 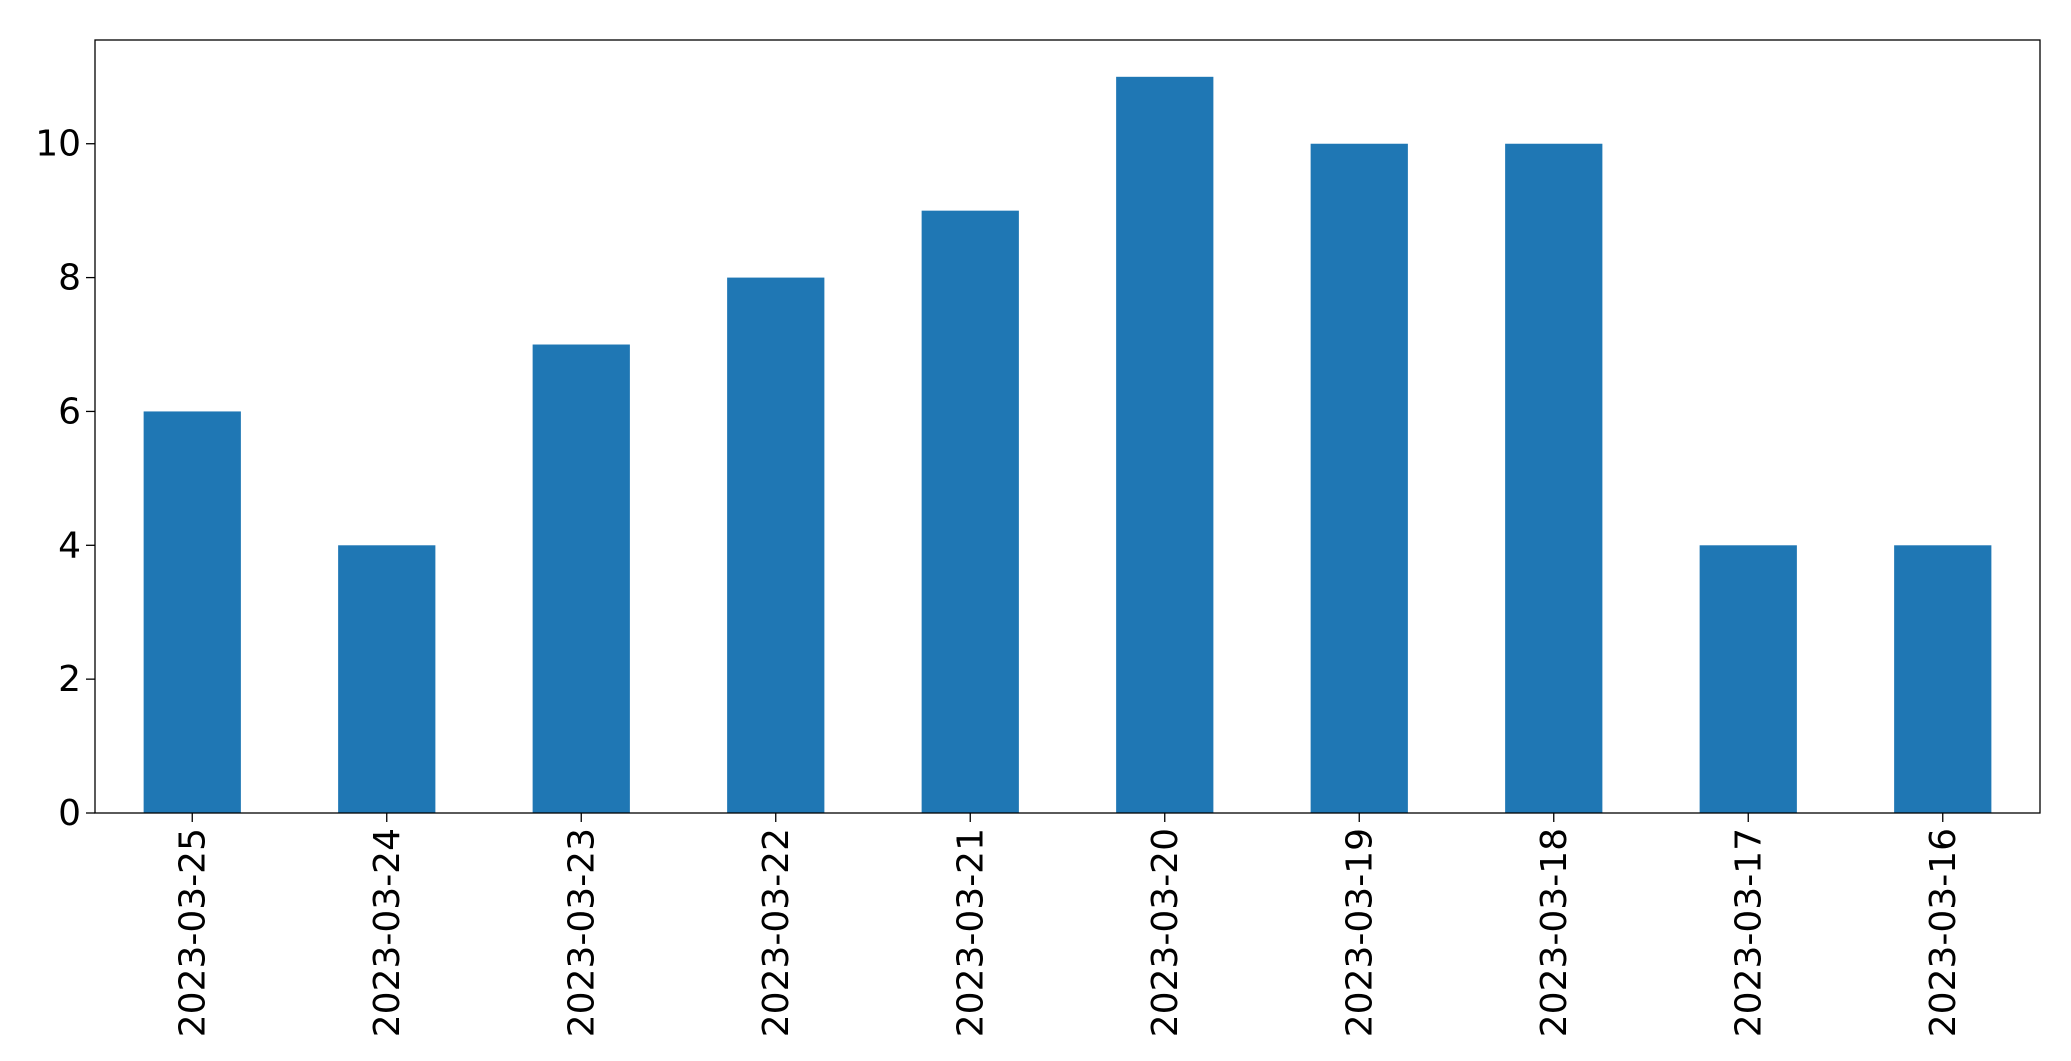 I want to click on x-tick-label: 2023-03-18, so click(x=1554, y=932).